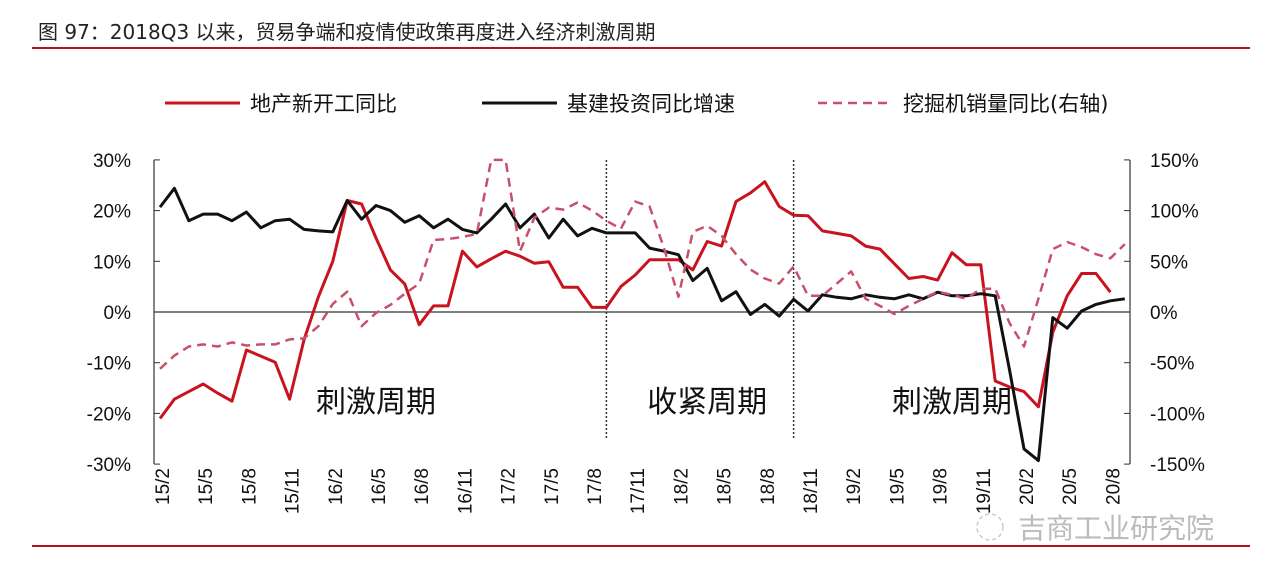 The height and width of the screenshot is (562, 1280). What do you see at coordinates (854, 486) in the screenshot?
I see `x-tick-label: 19/2` at bounding box center [854, 486].